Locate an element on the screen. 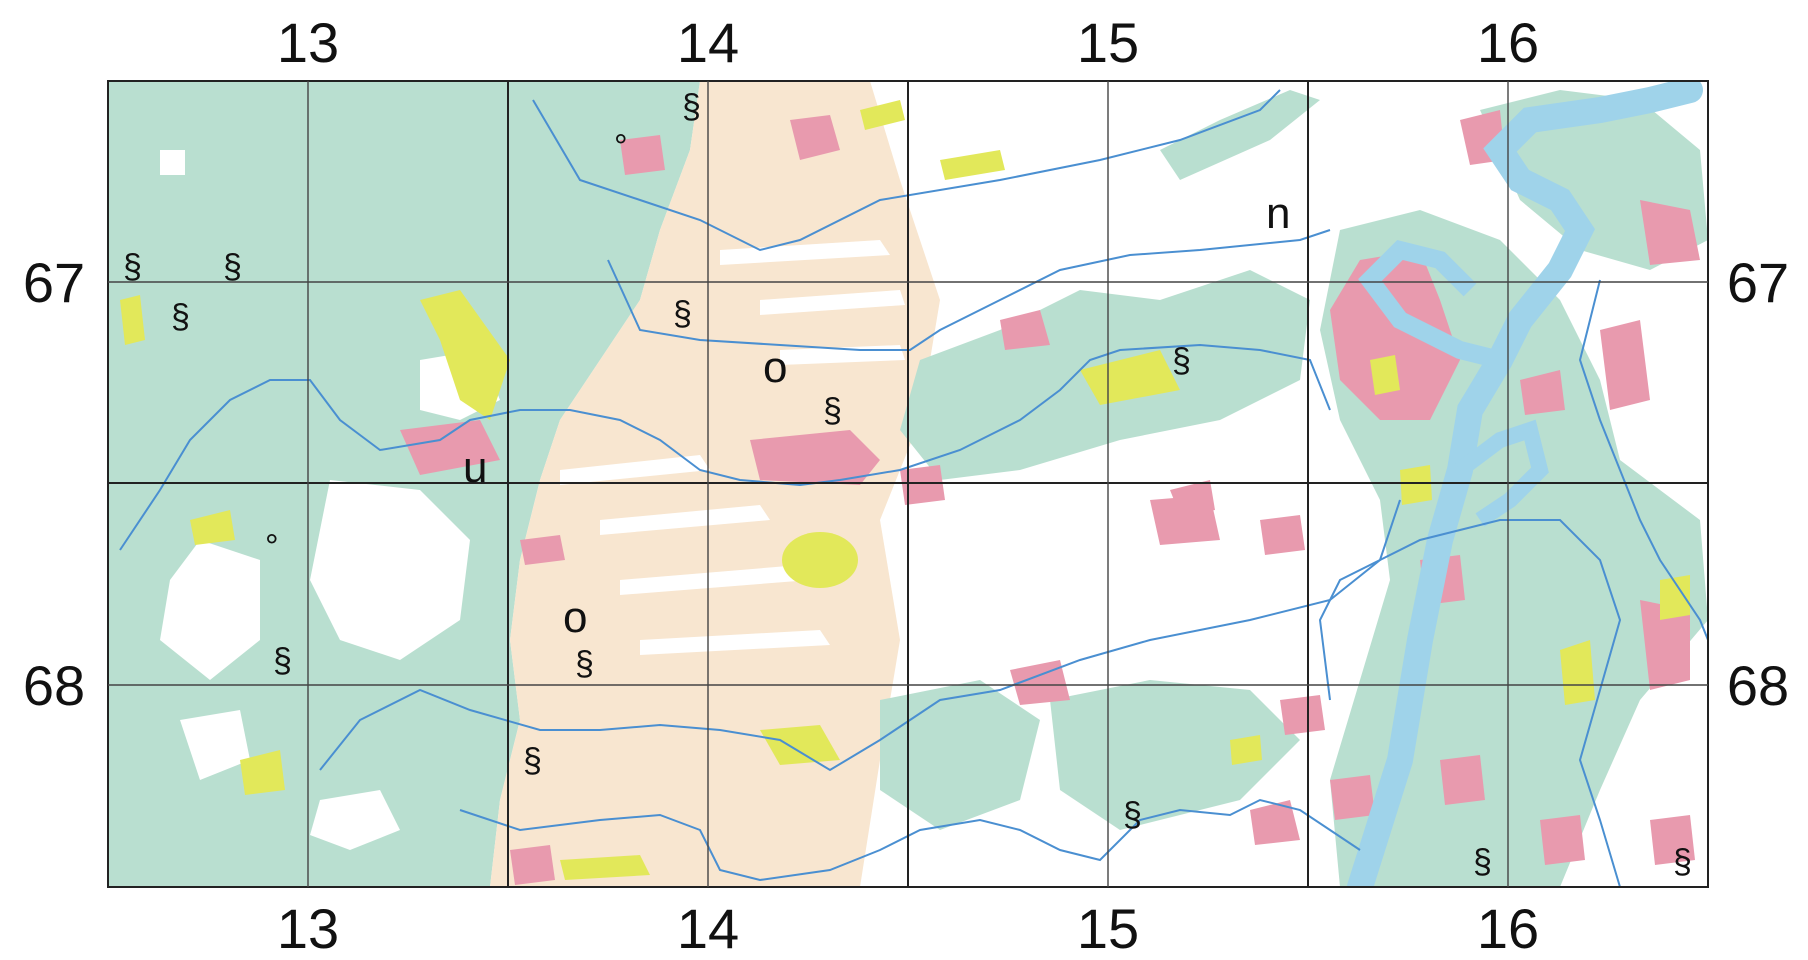  grid-label-bottom: 16 is located at coordinates (1508, 928).